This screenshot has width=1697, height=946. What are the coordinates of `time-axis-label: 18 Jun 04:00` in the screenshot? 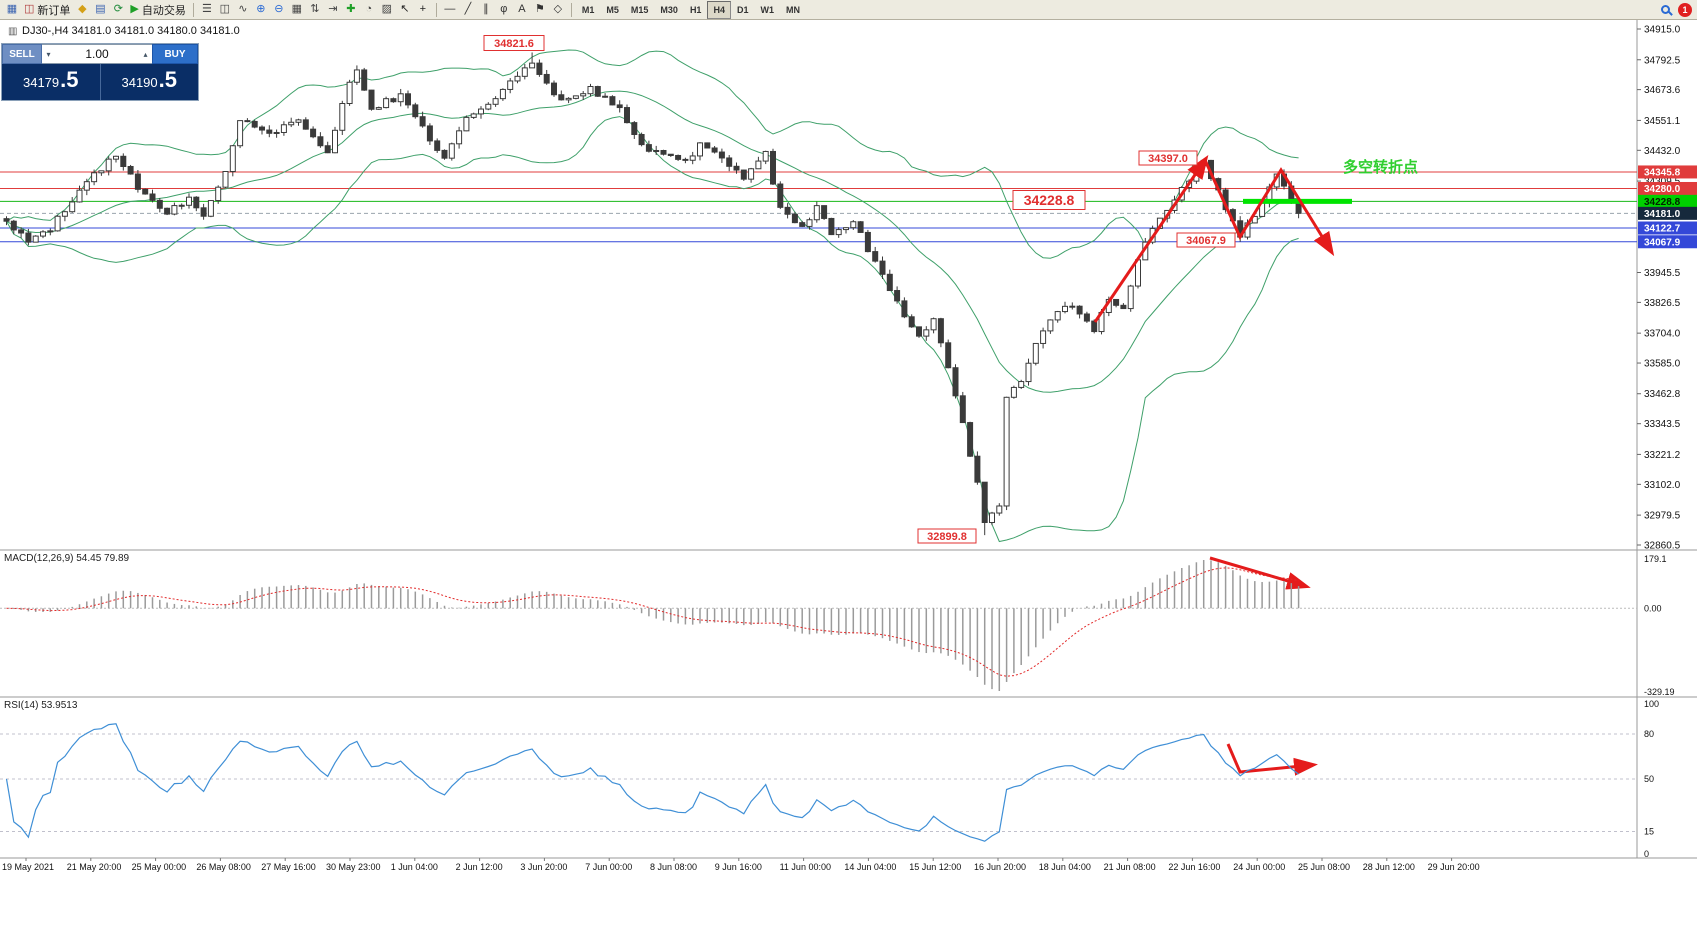 It's located at (1065, 867).